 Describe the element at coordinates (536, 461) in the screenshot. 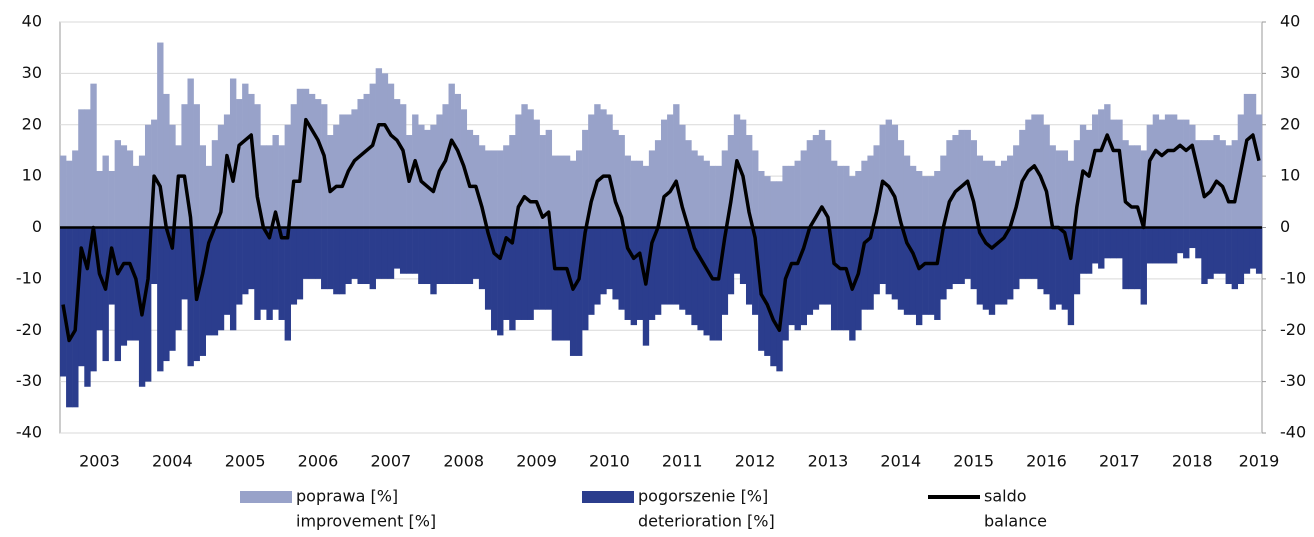

I see `x-tick-label: 2009` at that location.